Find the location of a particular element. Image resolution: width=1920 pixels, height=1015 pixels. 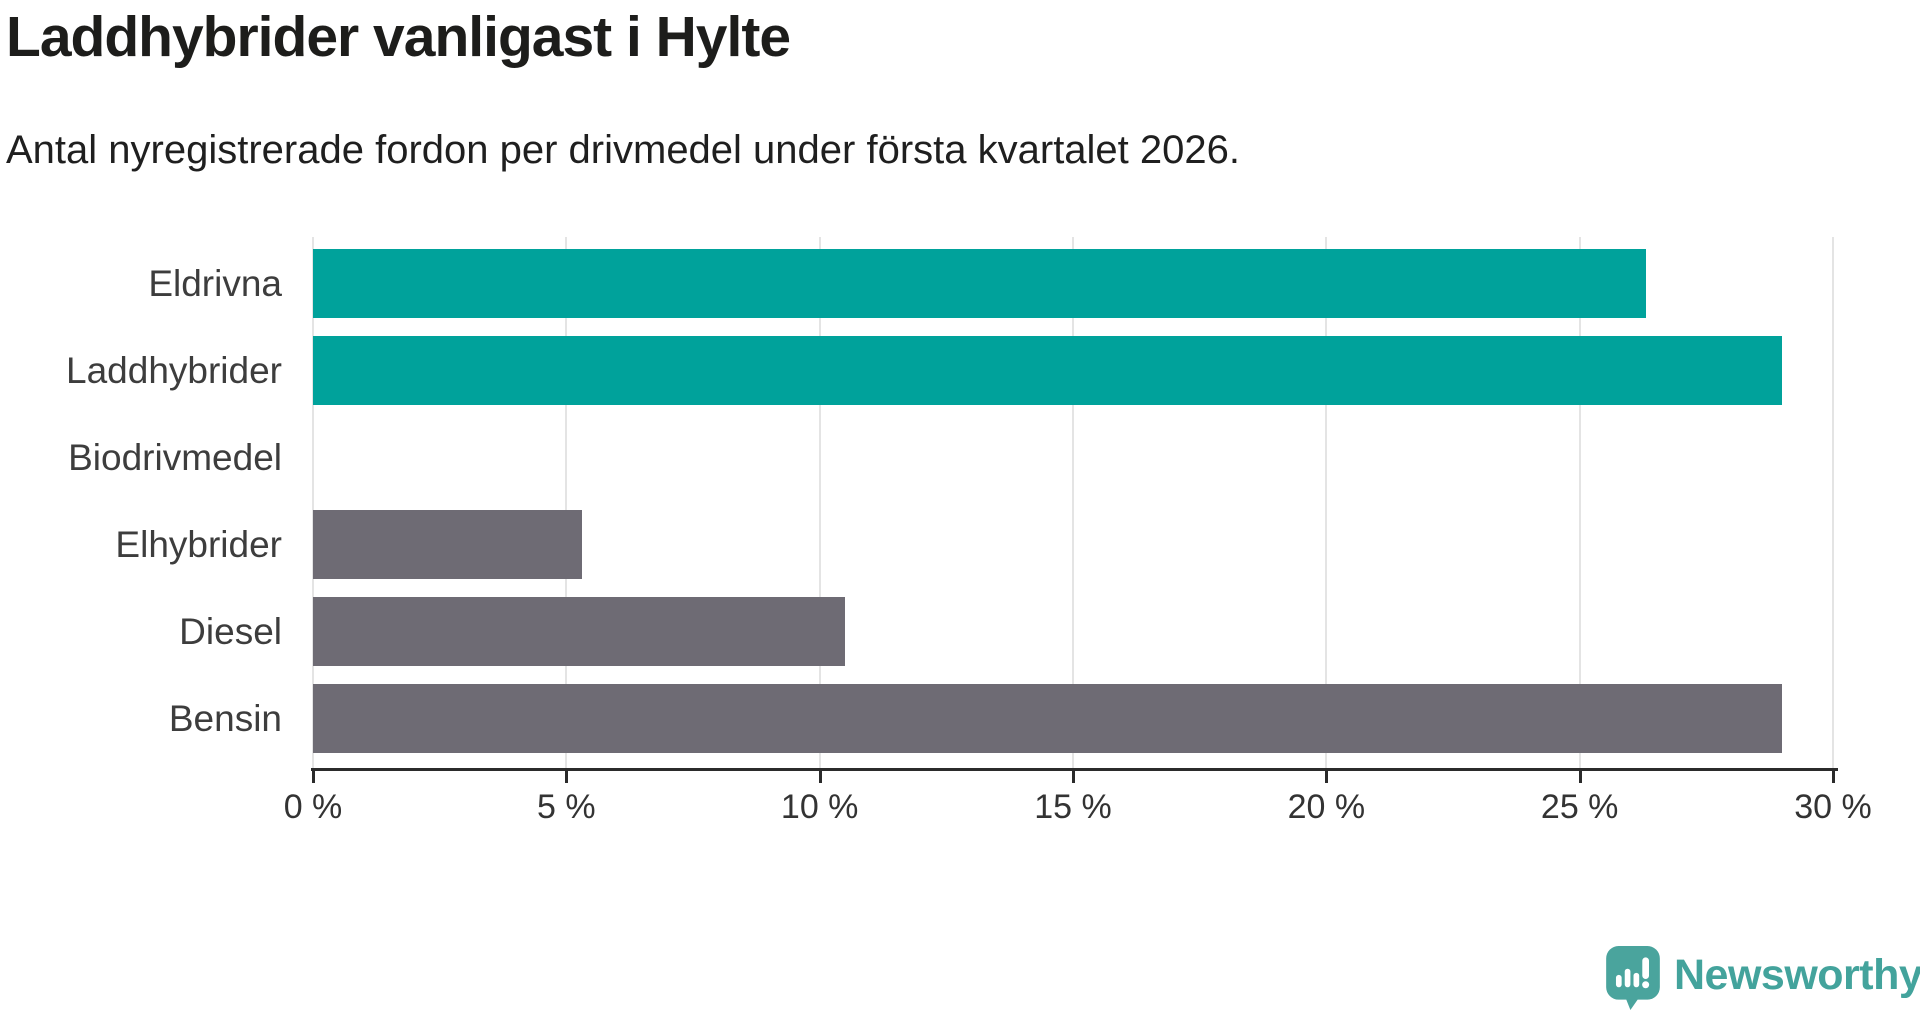

brand-name: Newsworthy is located at coordinates (1797, 975).